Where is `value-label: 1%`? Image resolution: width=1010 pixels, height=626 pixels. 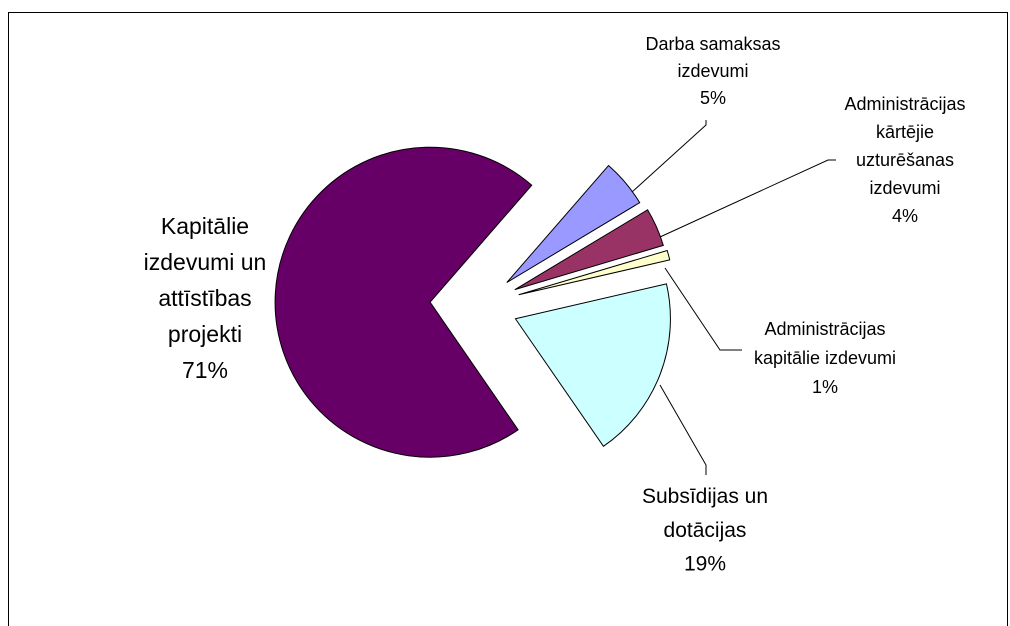
value-label: 1% is located at coordinates (825, 387).